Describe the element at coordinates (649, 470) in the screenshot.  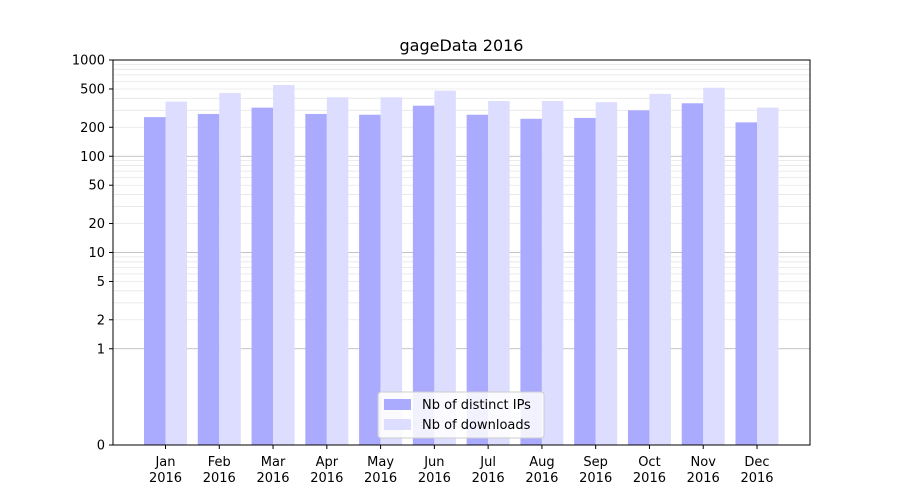
I see `x-tick-label: Oct 2016` at that location.